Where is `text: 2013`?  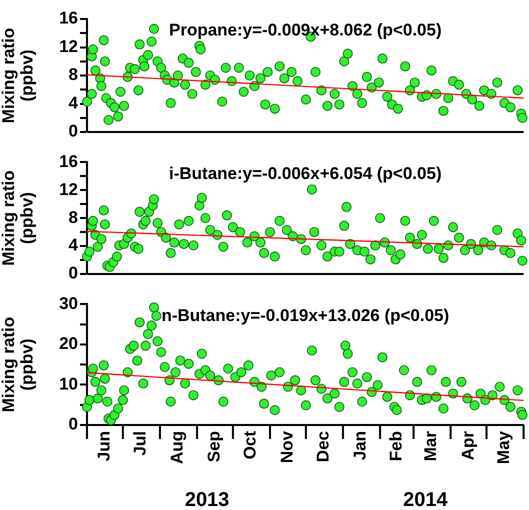 text: 2013 is located at coordinates (207, 499).